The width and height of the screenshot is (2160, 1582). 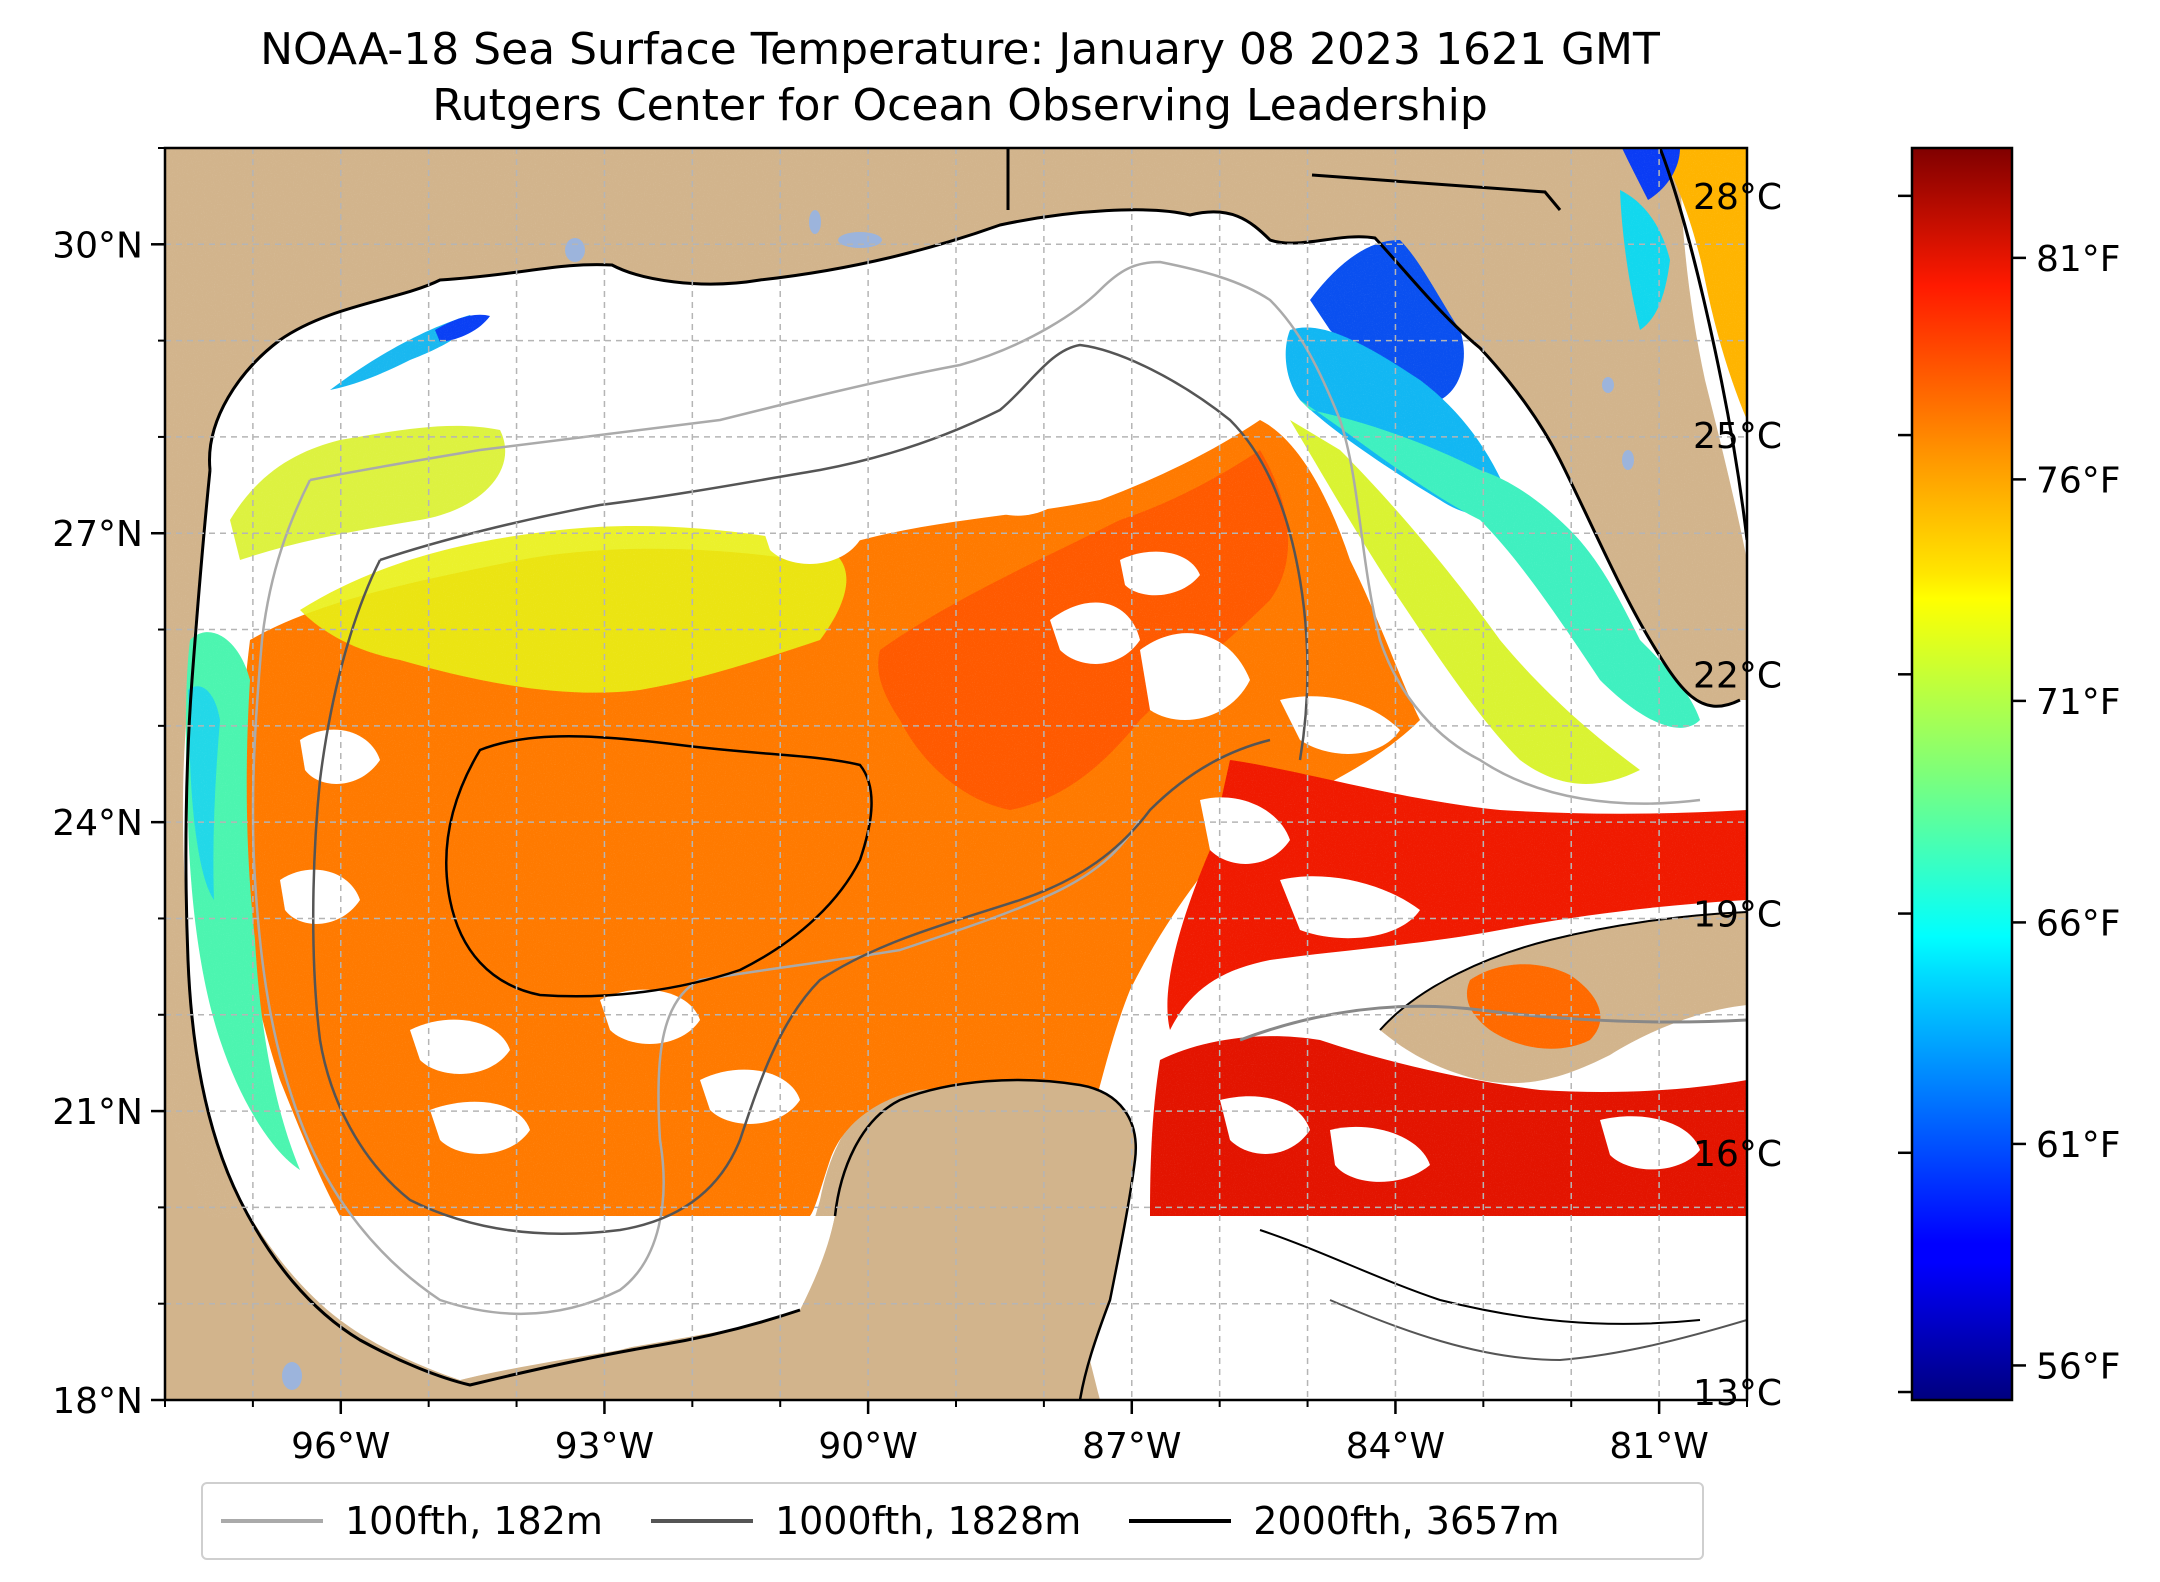 I want to click on legend-item-2000fth: 2000fth, 3657m, so click(x=1344, y=1521).